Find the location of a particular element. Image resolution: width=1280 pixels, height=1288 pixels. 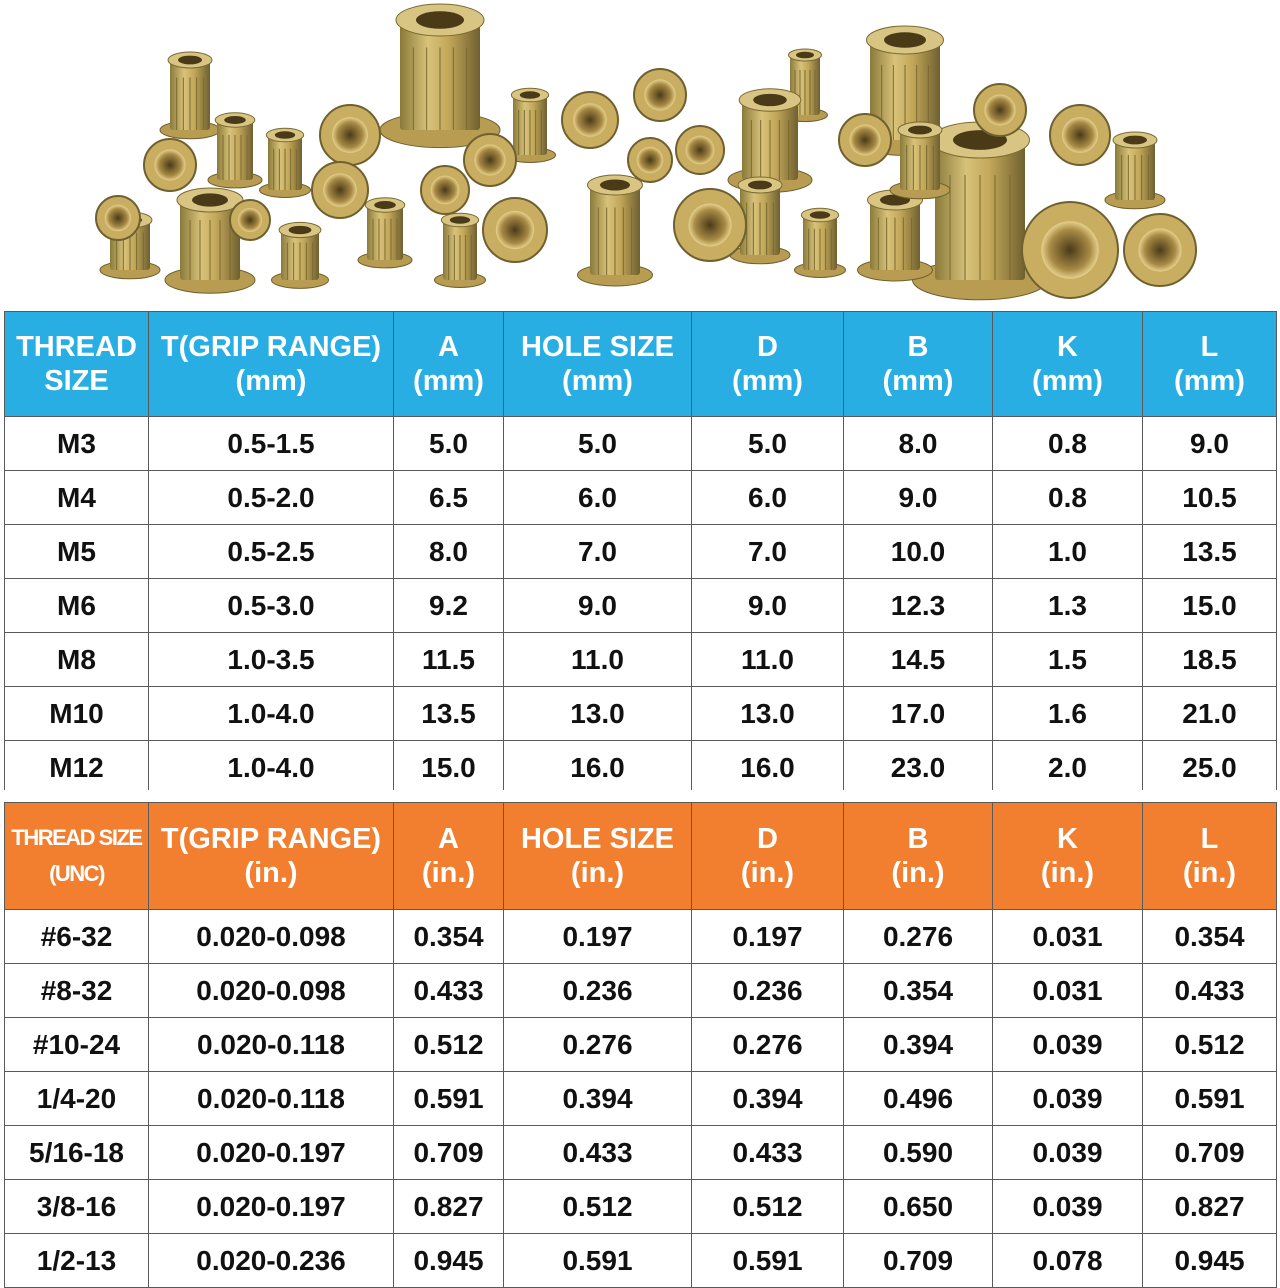

metric-table-cell: 23.0 is located at coordinates (918, 767).